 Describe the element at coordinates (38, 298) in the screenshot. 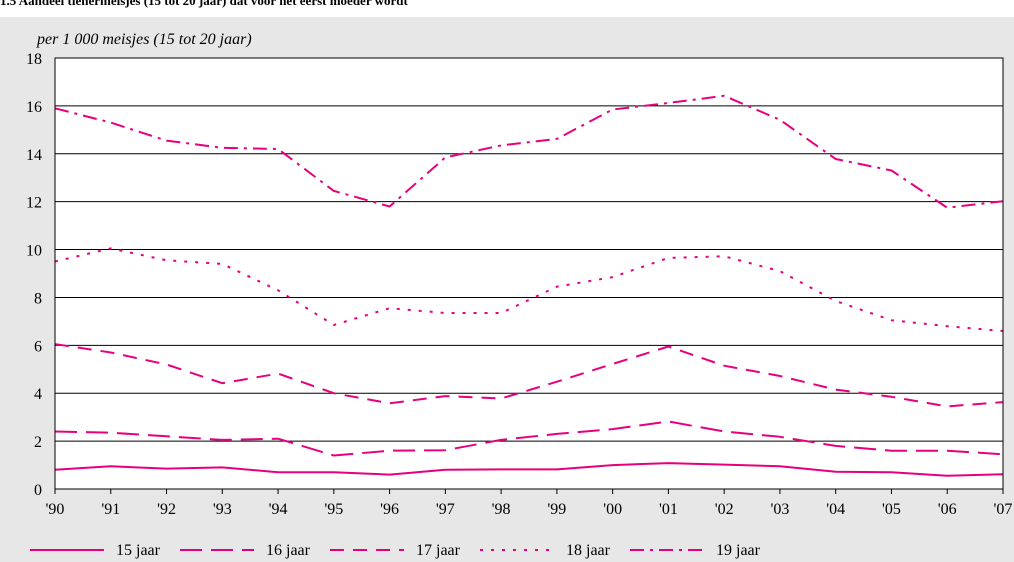

I see `y-tick-label: 8` at that location.